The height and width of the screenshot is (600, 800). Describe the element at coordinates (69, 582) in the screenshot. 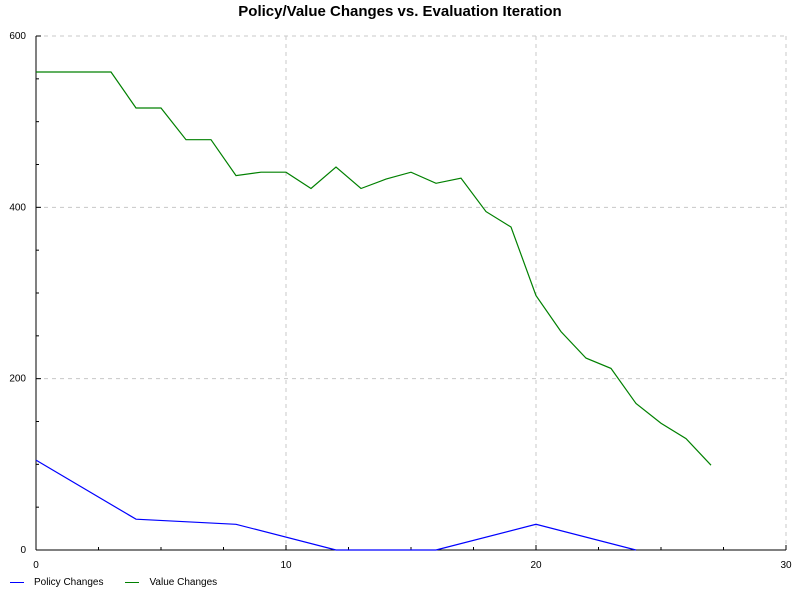

I see `legend-label-policy-changes: Policy Changes` at that location.